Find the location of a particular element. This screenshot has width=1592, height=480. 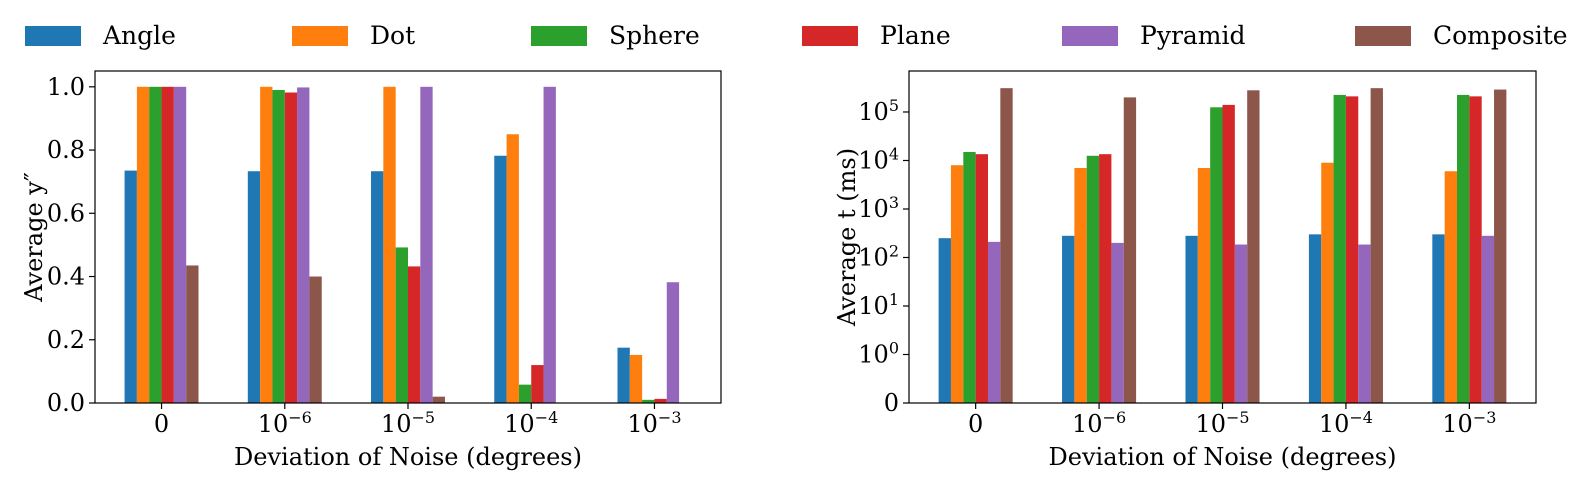

legend-item-dot: Dot is located at coordinates (353, 36).